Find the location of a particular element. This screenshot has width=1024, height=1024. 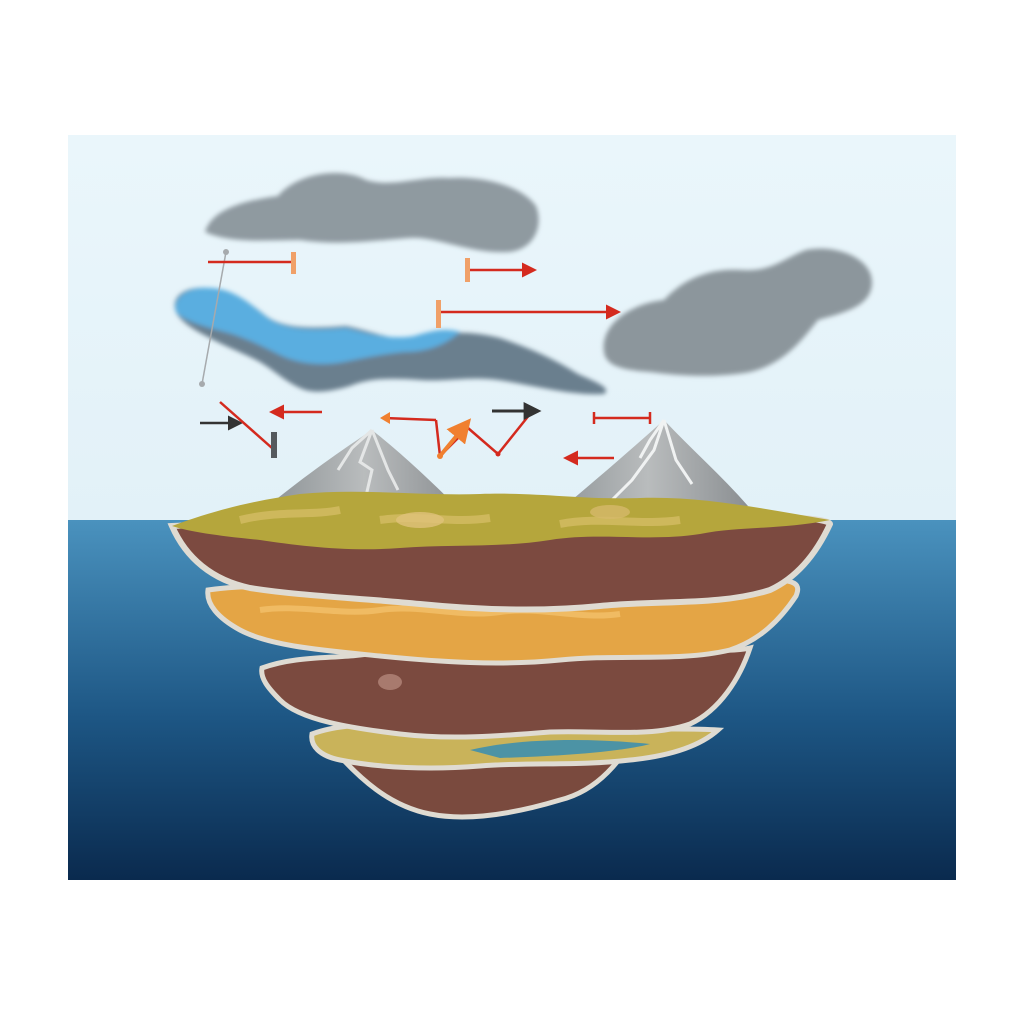

gray-tick is located at coordinates (274, 445).